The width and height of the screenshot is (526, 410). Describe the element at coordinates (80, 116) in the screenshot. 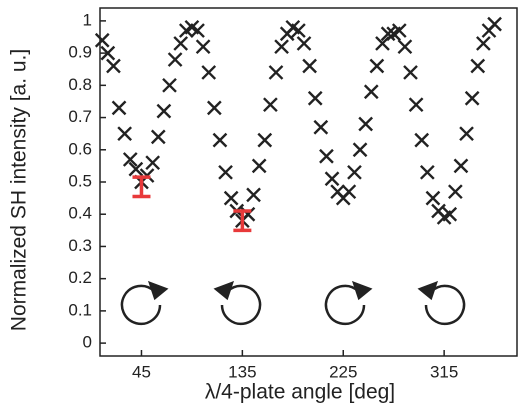

I see `y-tick-label: 0.7` at that location.